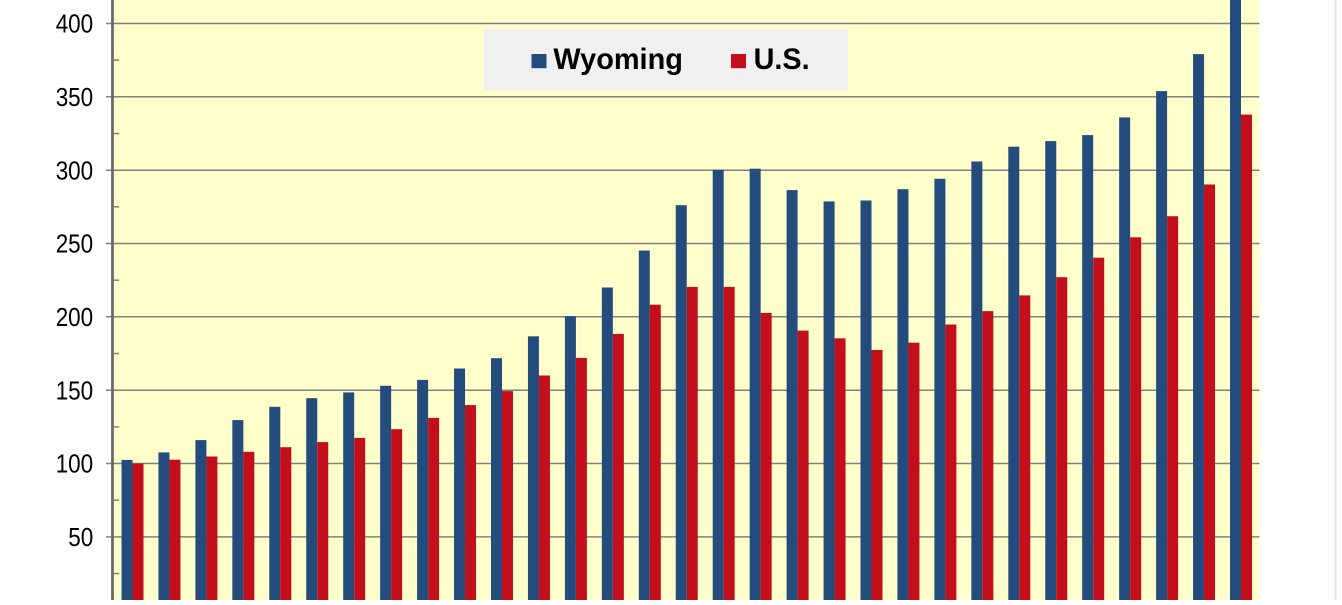  Describe the element at coordinates (75, 244) in the screenshot. I see `svg-text: 250` at that location.